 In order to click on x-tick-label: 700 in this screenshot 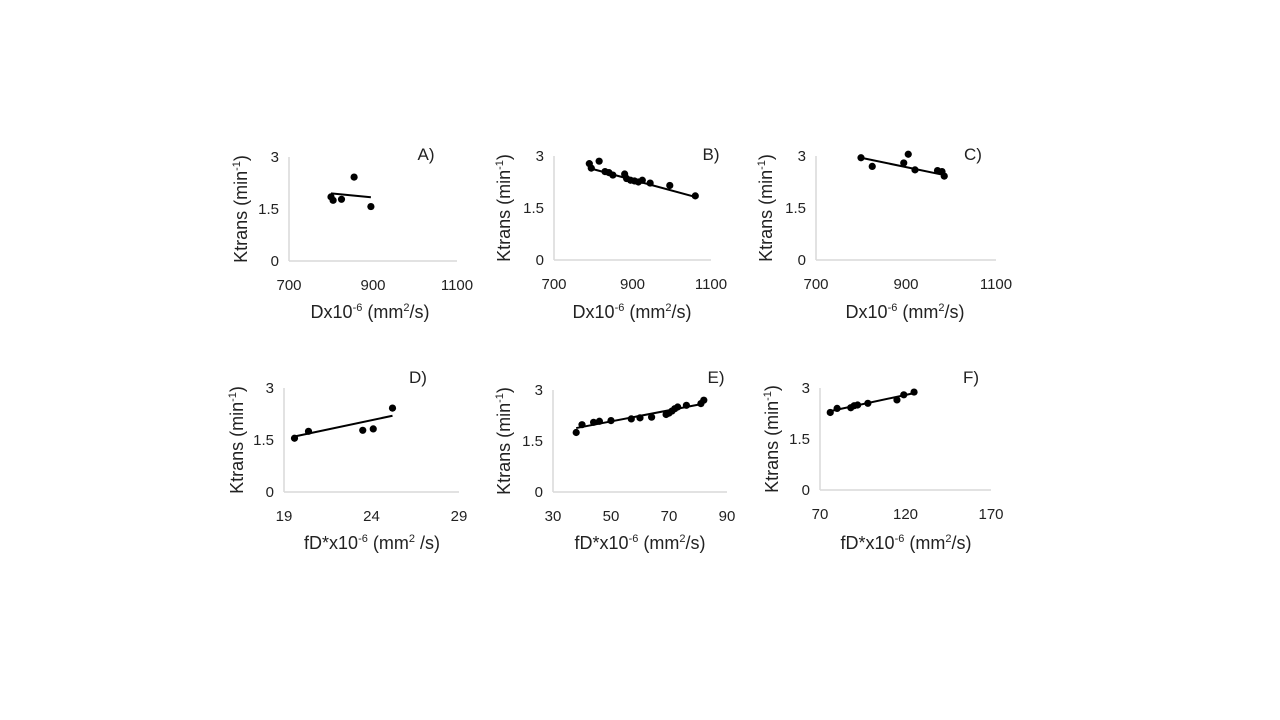, I will do `click(553, 284)`.